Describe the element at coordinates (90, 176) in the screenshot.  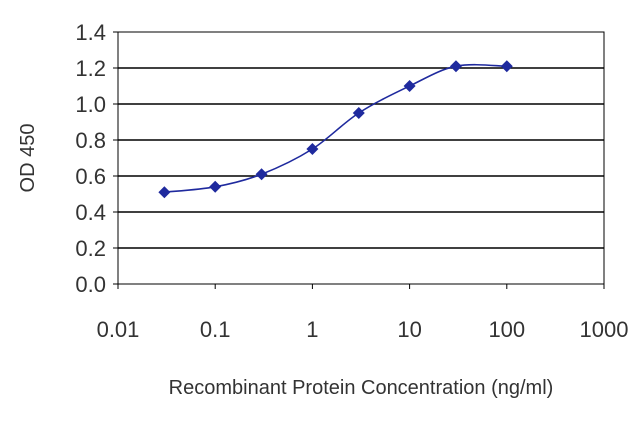
I see `y-tick-label: 0.6` at that location.